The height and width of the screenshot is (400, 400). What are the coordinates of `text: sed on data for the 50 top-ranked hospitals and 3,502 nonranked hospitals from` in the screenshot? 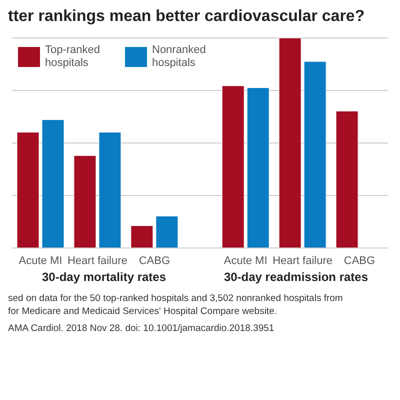 It's located at (176, 298).